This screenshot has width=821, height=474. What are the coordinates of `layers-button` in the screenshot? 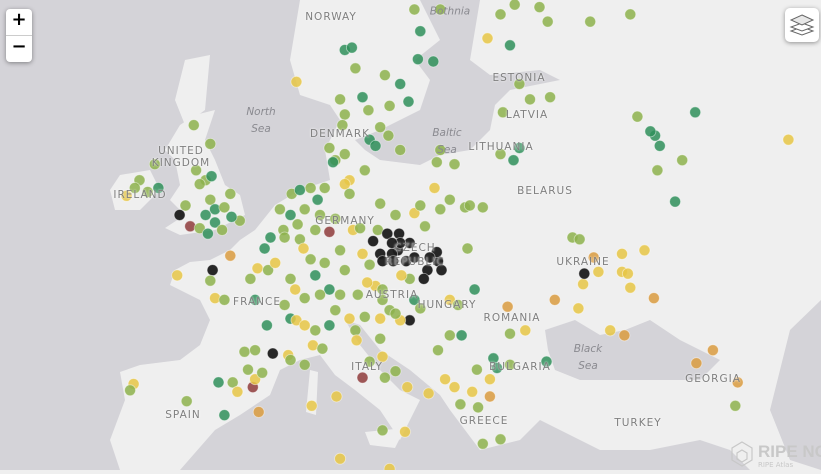 It's located at (802, 25).